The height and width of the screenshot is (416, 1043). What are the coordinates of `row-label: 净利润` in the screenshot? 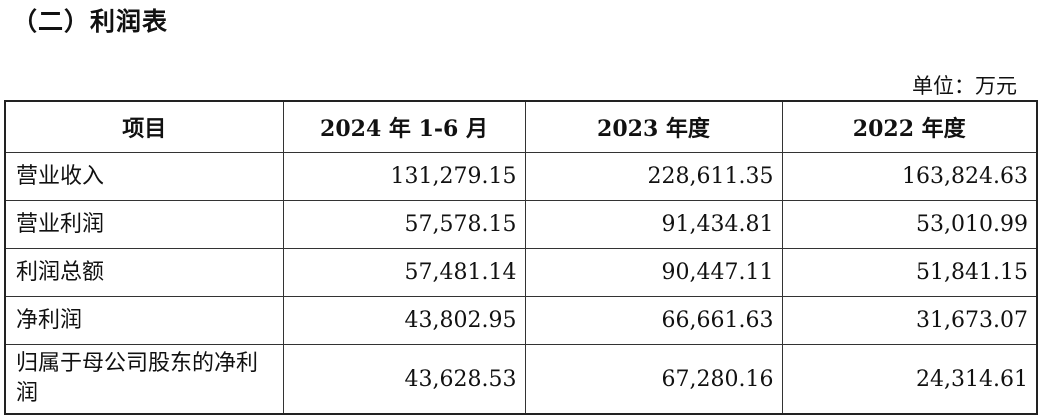 It's located at (144, 320).